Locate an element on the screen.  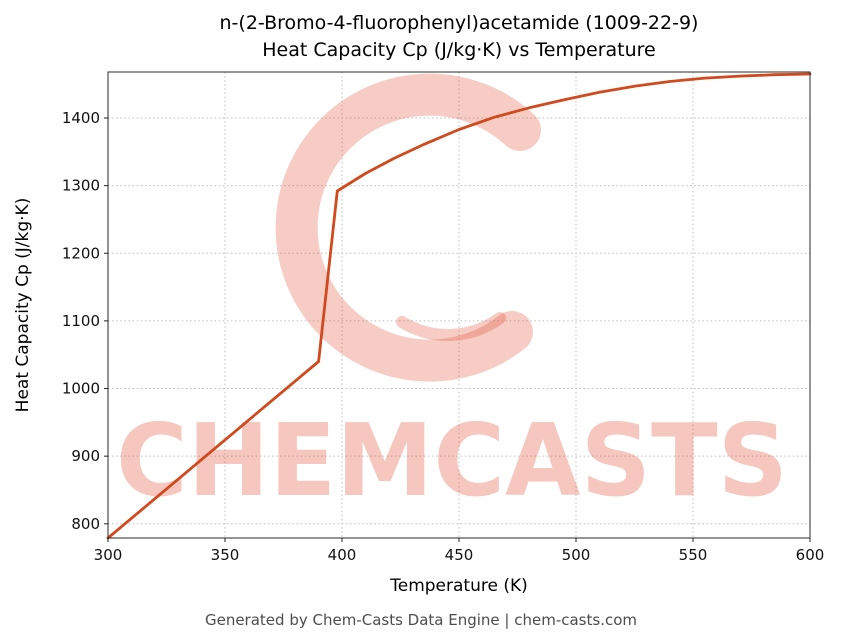
y-tick-label: 1200 is located at coordinates (81, 253).